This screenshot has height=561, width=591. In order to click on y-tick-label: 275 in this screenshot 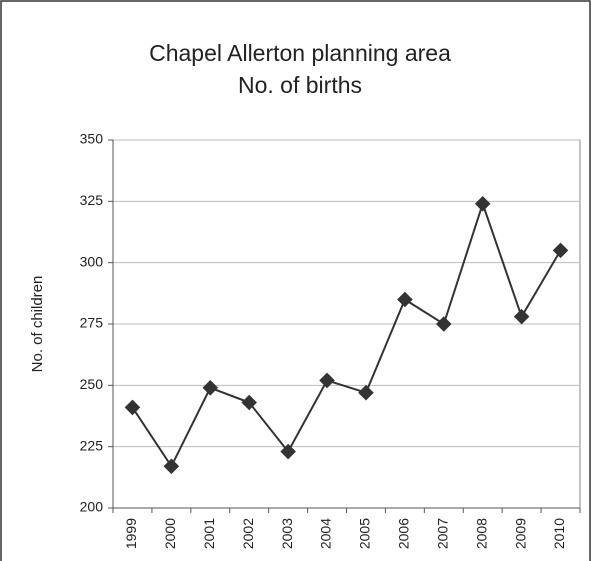, I will do `click(92, 323)`.